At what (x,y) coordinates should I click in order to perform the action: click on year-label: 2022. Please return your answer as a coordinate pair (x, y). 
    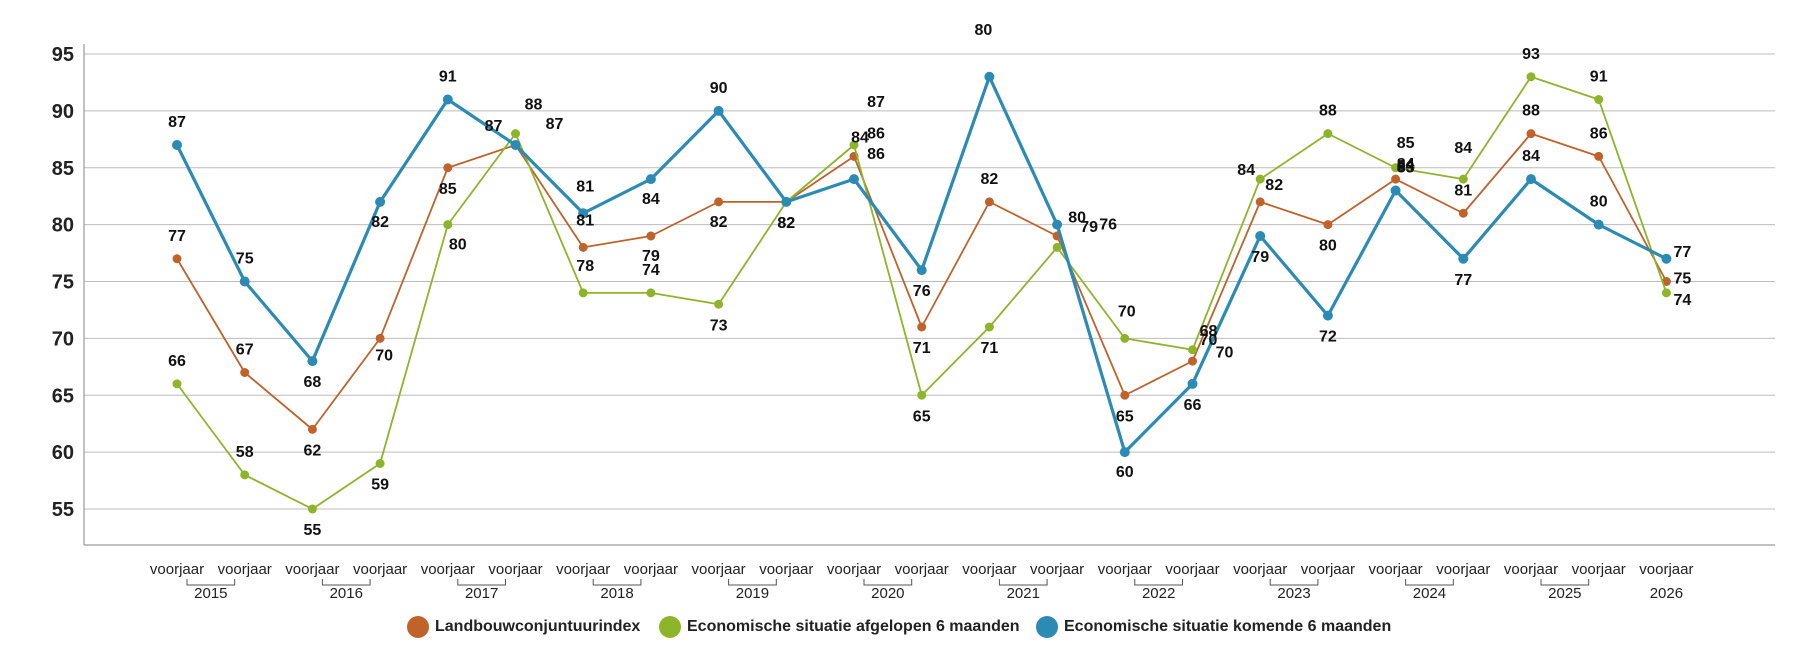
    Looking at the image, I should click on (1158, 593).